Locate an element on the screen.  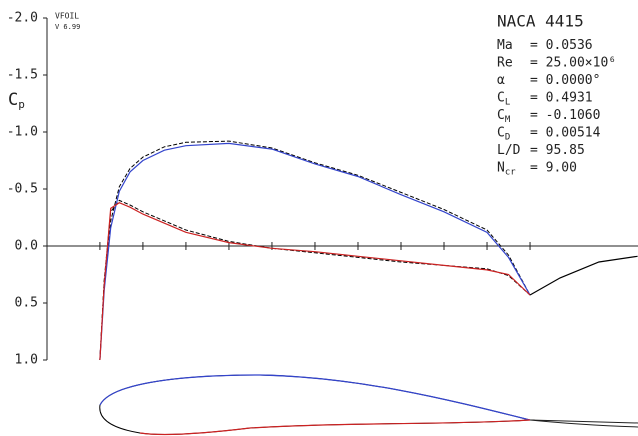
annotation: CM = -0.1060 is located at coordinates (548, 116).